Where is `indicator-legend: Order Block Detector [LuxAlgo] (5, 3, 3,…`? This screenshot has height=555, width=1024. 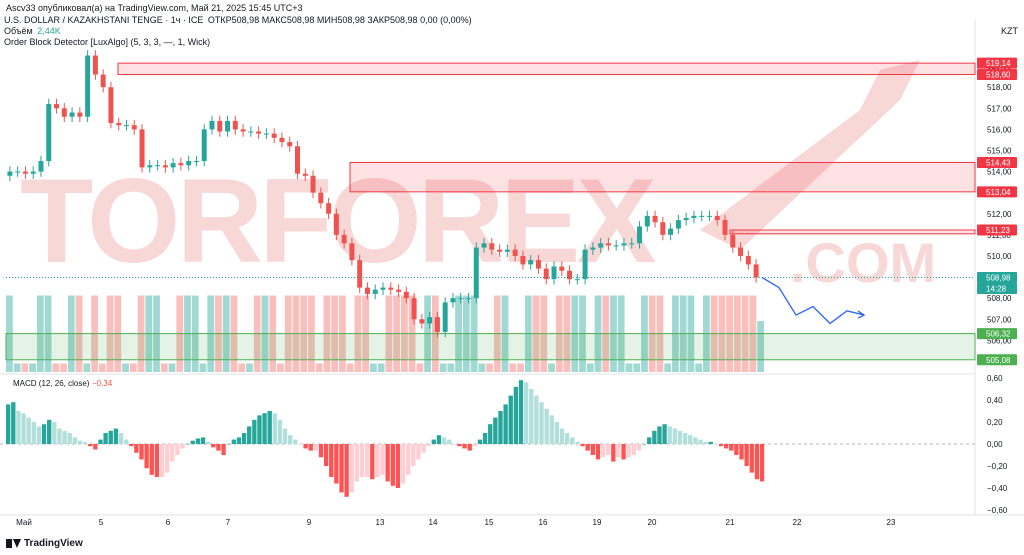
indicator-legend: Order Block Detector [LuxAlgo] (5, 3, 3,… is located at coordinates (107, 42).